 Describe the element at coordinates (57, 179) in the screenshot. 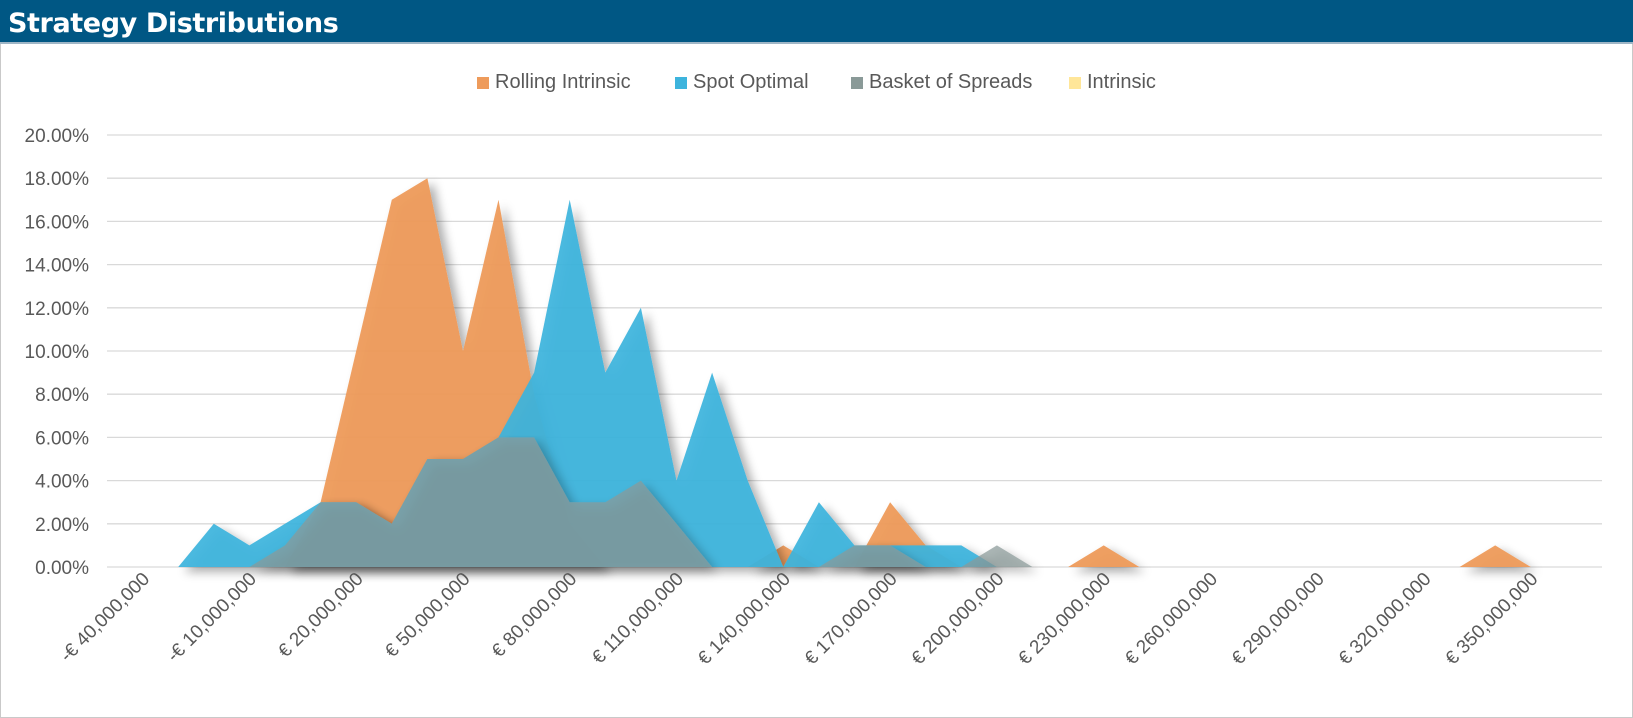

I see `y-tick-label: 18.00%` at that location.